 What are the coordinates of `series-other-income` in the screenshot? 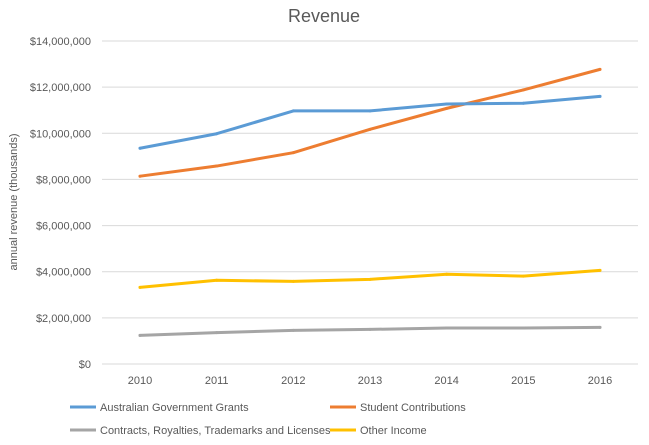 It's located at (370, 278).